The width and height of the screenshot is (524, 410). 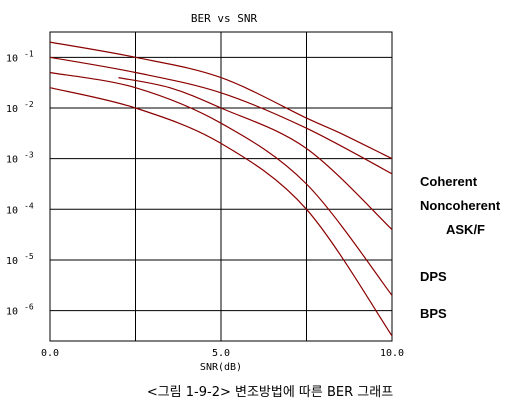 I want to click on legend-askf: ASK/F, so click(x=465, y=229).